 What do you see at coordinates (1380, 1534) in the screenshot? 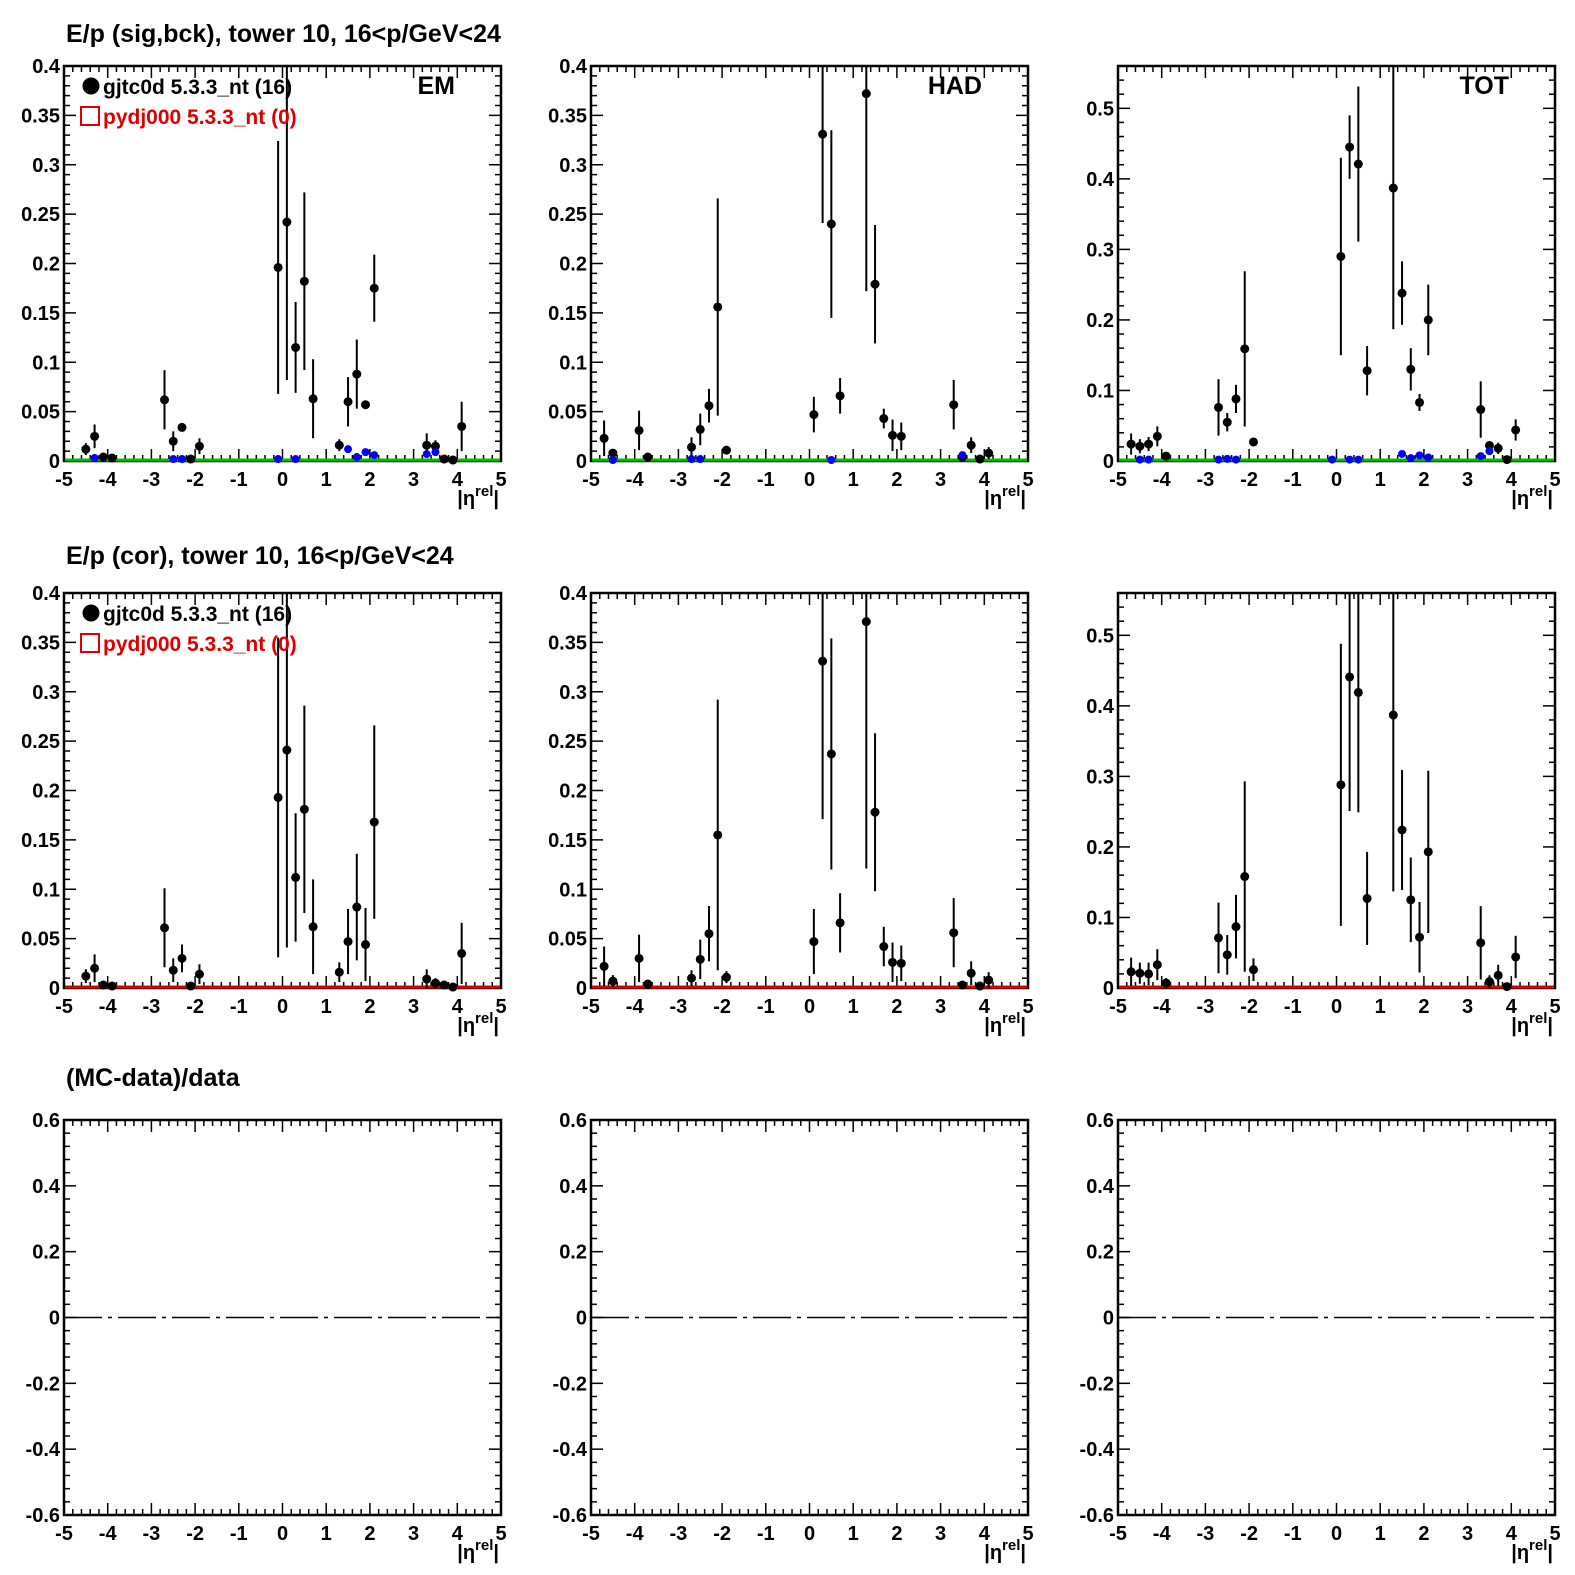
I see `x-tick-label: 1` at bounding box center [1380, 1534].